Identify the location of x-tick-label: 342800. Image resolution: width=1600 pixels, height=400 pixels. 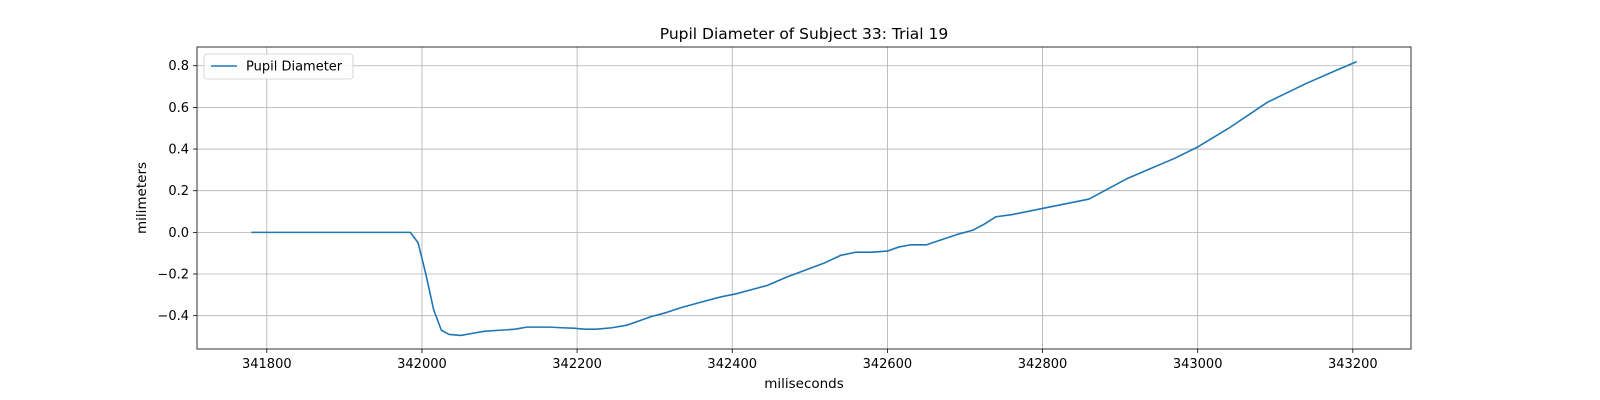
(1043, 364).